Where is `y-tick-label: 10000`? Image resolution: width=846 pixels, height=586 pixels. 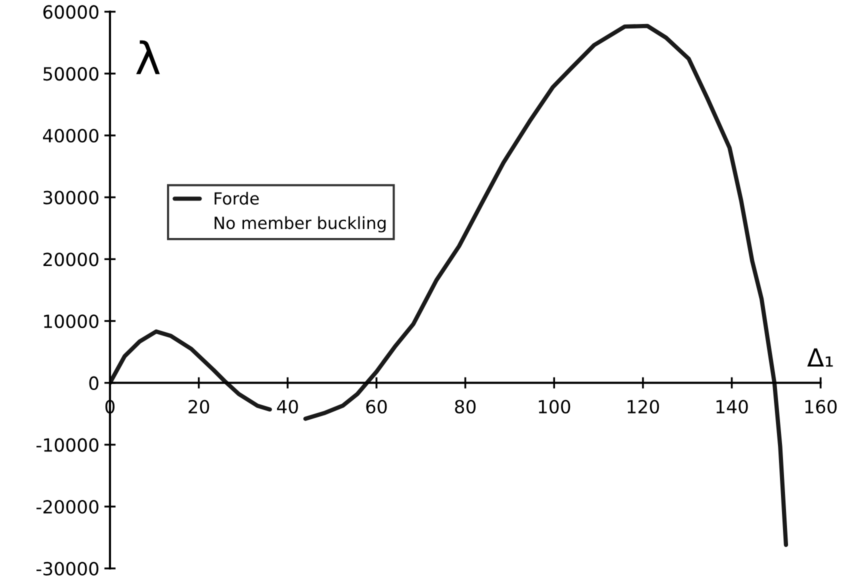 y-tick-label: 10000 is located at coordinates (71, 321).